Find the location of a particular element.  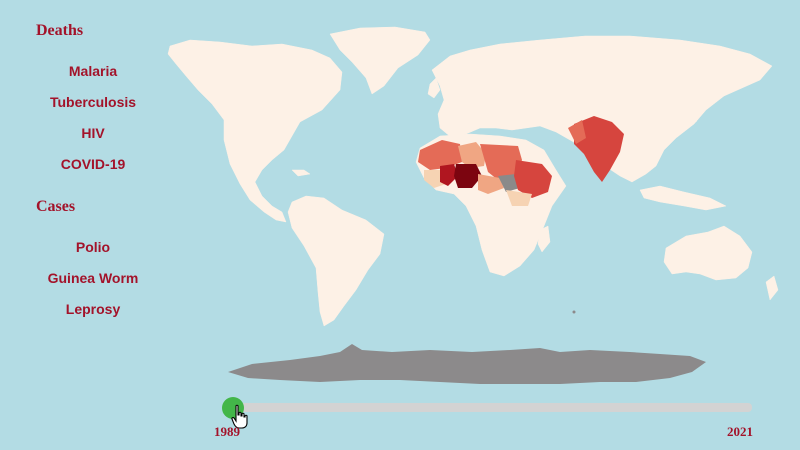

country-south-sudan is located at coordinates (509, 183).